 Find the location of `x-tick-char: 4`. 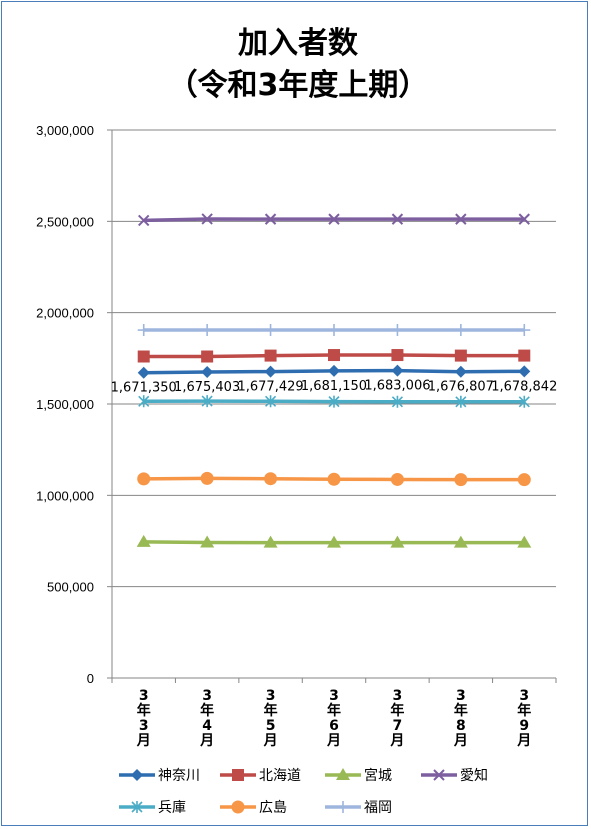

x-tick-char: 4 is located at coordinates (207, 726).